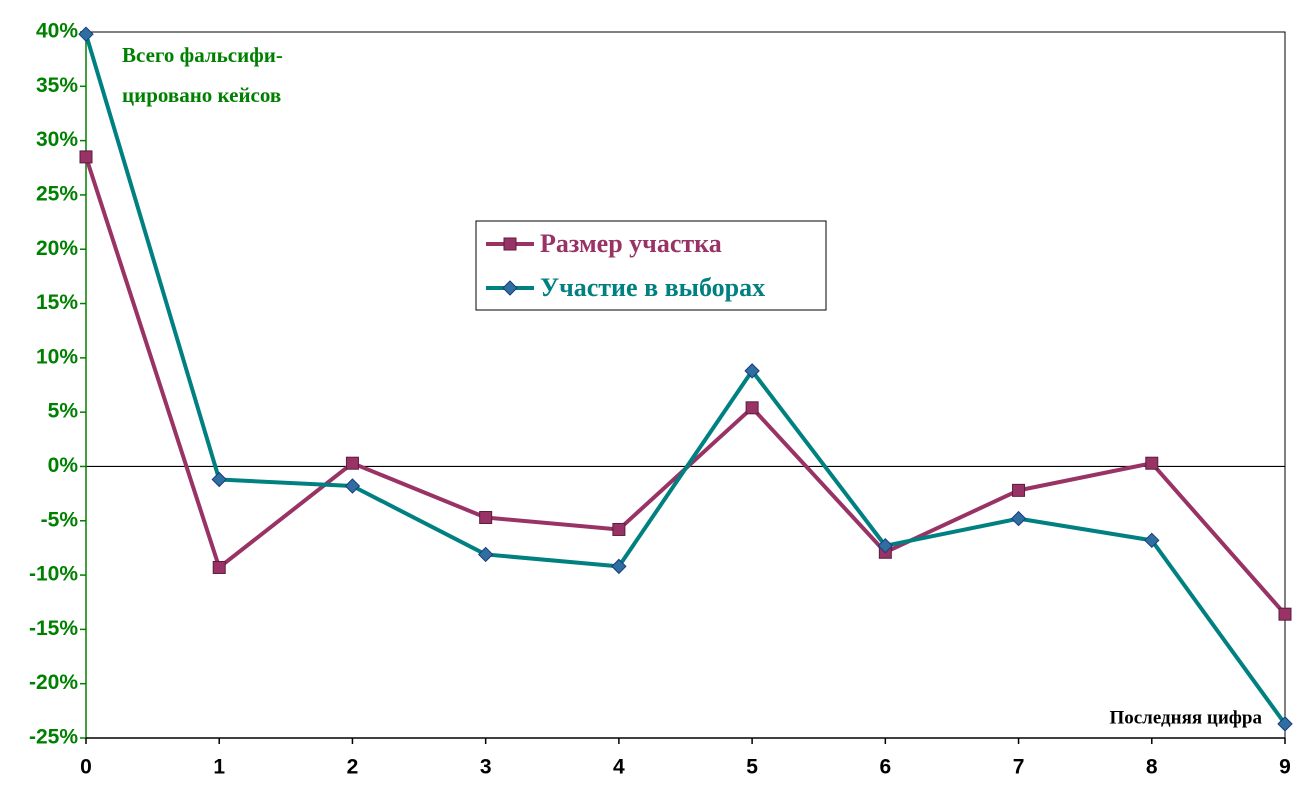 The width and height of the screenshot is (1295, 792). What do you see at coordinates (57, 139) in the screenshot?
I see `y-tick-label: 30%` at bounding box center [57, 139].